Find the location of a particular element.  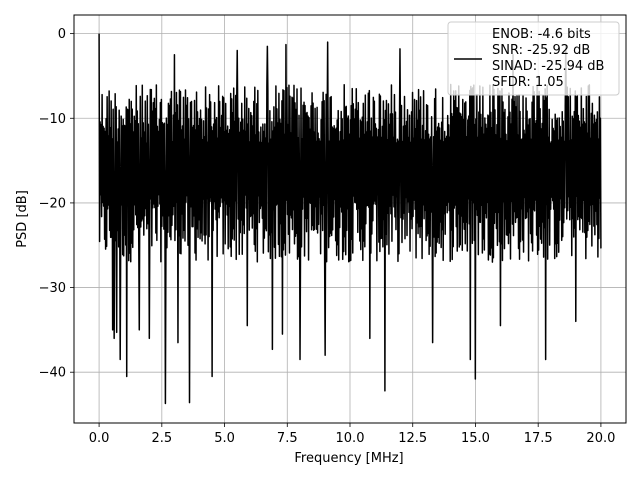

legend-line-1: ENOB: -4.6 bits is located at coordinates (541, 34).